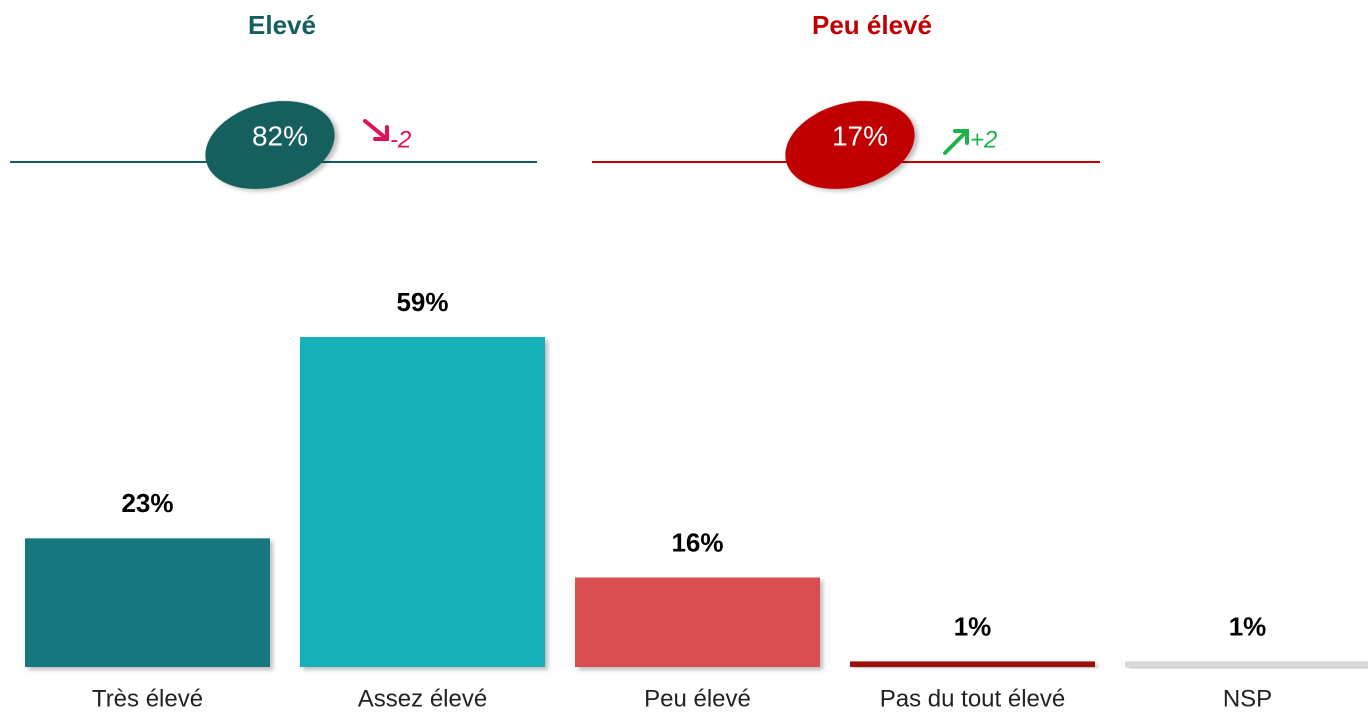 Image resolution: width=1368 pixels, height=721 pixels. I want to click on trend-change: +2, so click(983, 139).